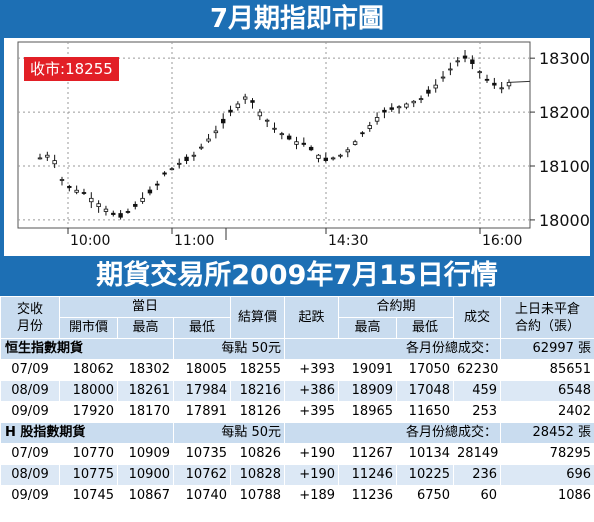 This screenshot has height=522, width=594. I want to click on header-oi-bottom: 合約（張）, so click(548, 326).